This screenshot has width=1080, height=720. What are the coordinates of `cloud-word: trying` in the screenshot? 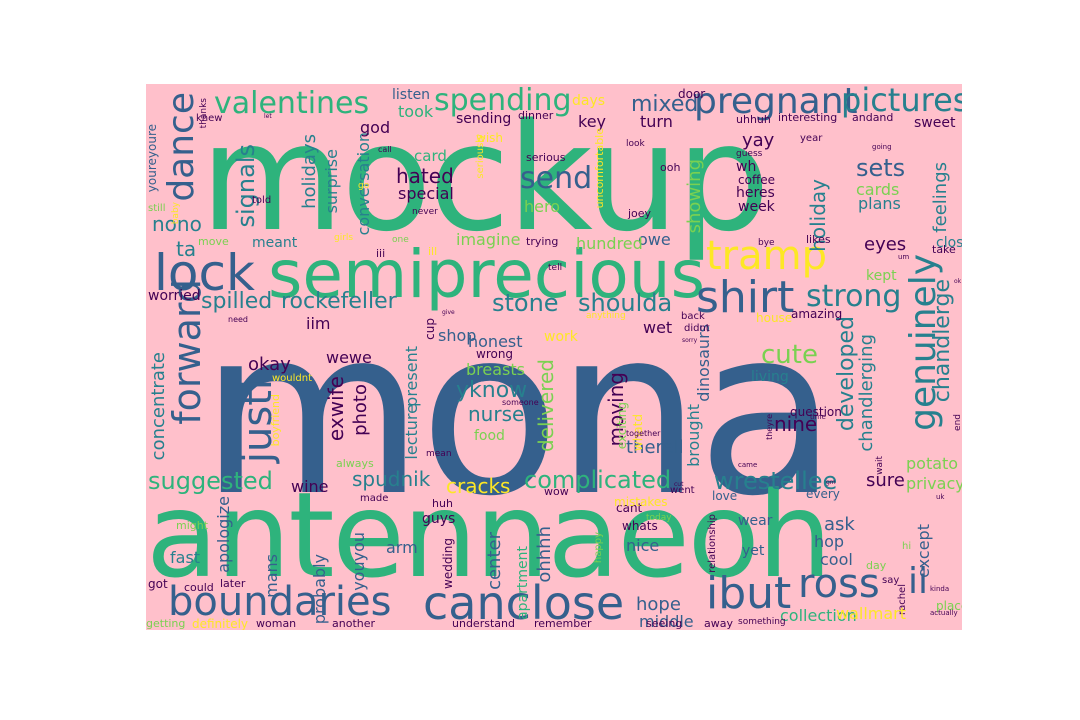 It's located at (542, 241).